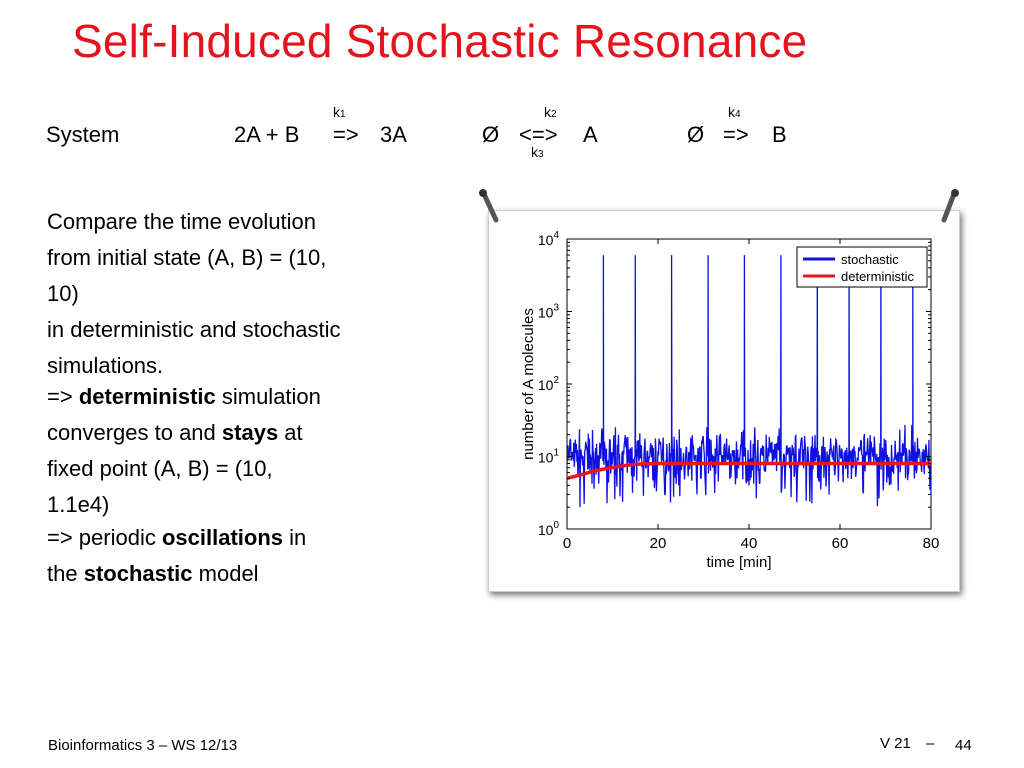  I want to click on text-run: simulation, so click(268, 396).